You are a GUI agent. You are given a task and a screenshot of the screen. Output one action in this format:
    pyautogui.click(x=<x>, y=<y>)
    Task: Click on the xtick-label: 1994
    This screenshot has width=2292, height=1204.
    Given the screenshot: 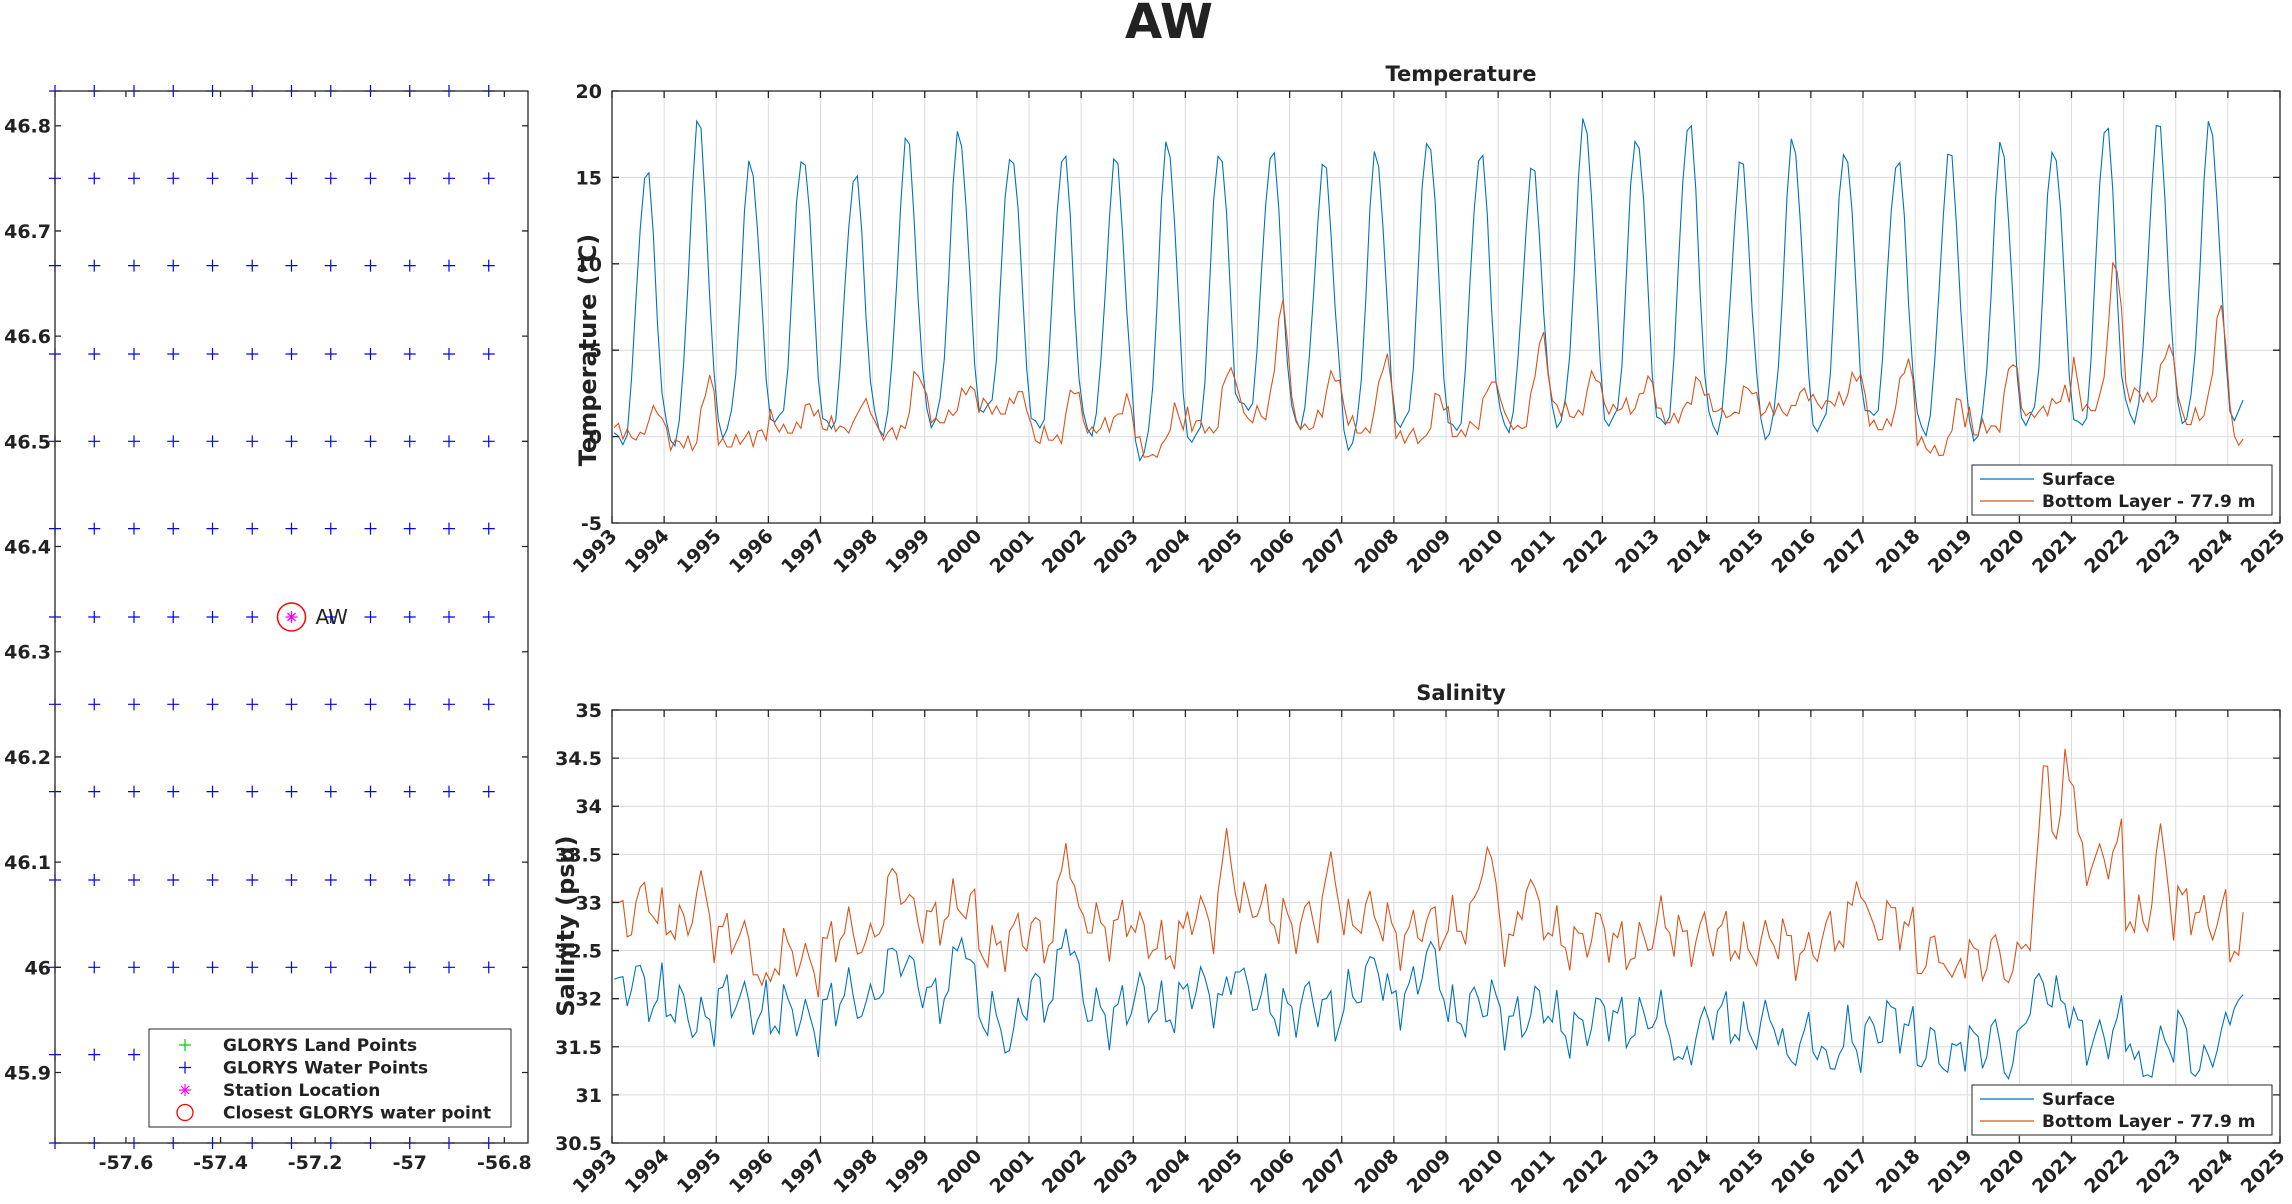 What is the action you would take?
    pyautogui.click(x=647, y=551)
    